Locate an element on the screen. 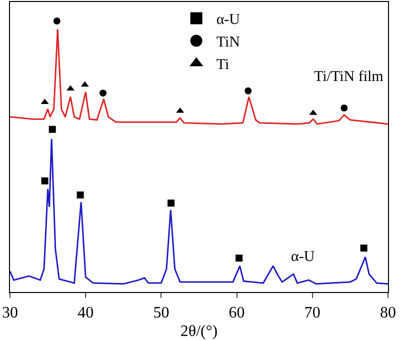 Image resolution: width=400 pixels, height=340 pixels. annotation: Ti/TiN film is located at coordinates (349, 77).